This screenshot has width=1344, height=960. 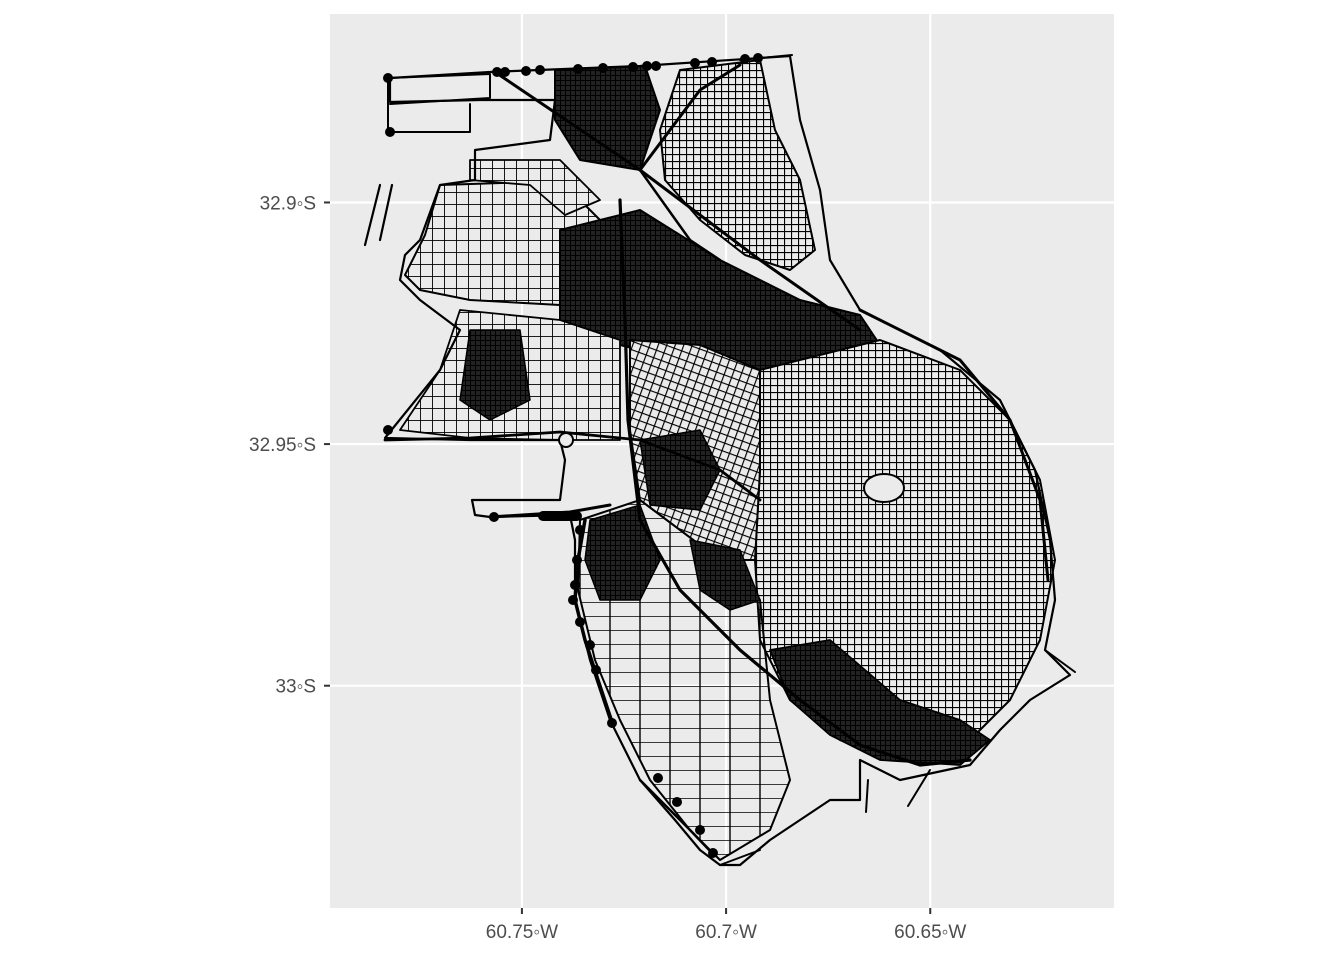 What do you see at coordinates (884, 488) in the screenshot?
I see `park-loop` at bounding box center [884, 488].